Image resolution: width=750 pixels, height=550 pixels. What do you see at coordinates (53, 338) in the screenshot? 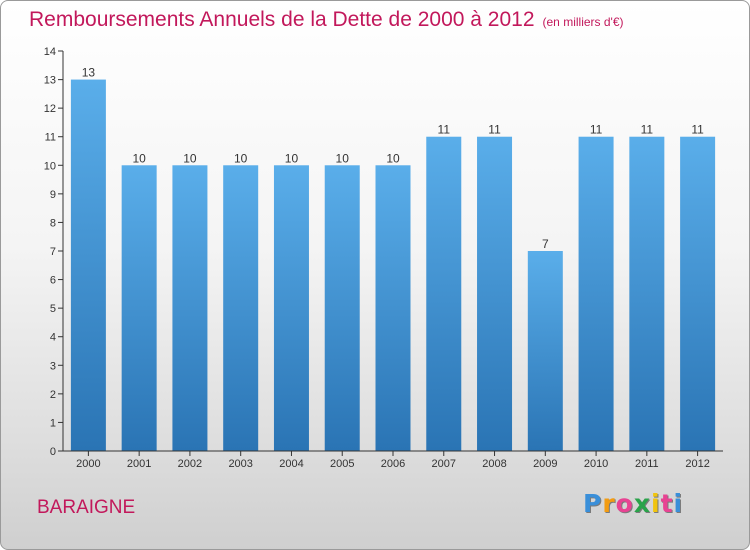
I see `y-tick-label: 4` at bounding box center [53, 338].